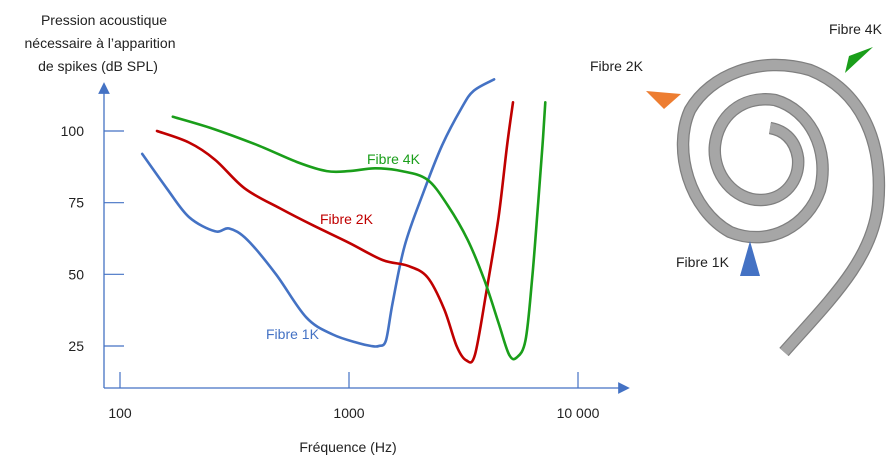  I want to click on marker-fibre-1k-triangle, so click(750, 258).